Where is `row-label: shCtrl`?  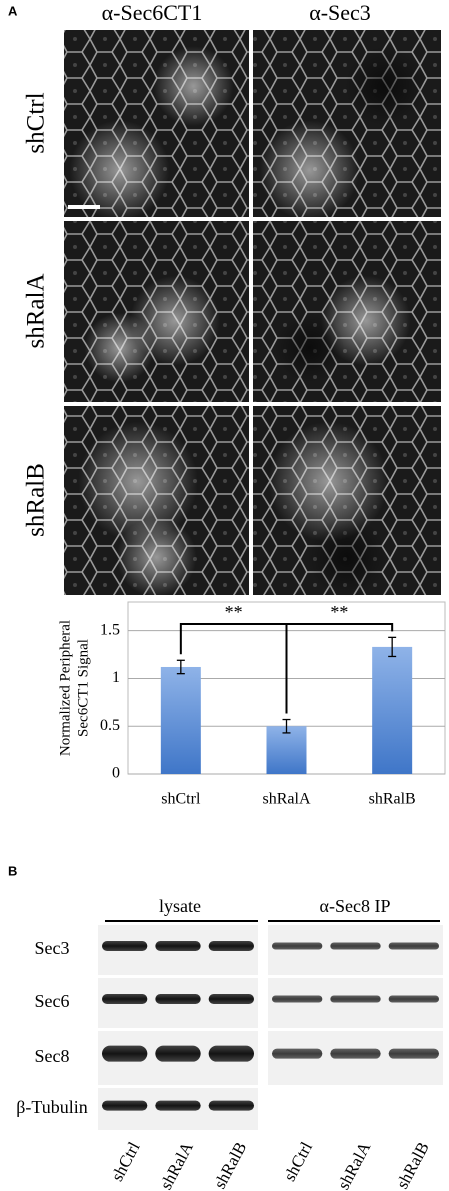
row-label: shCtrl is located at coordinates (36, 122).